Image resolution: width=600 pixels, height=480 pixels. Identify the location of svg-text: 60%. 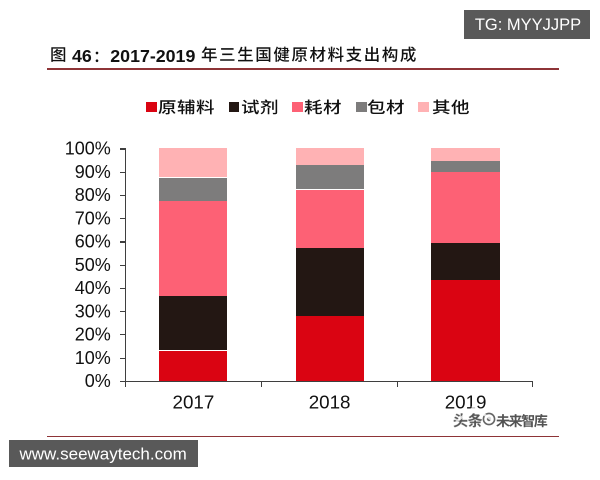
(93, 242).